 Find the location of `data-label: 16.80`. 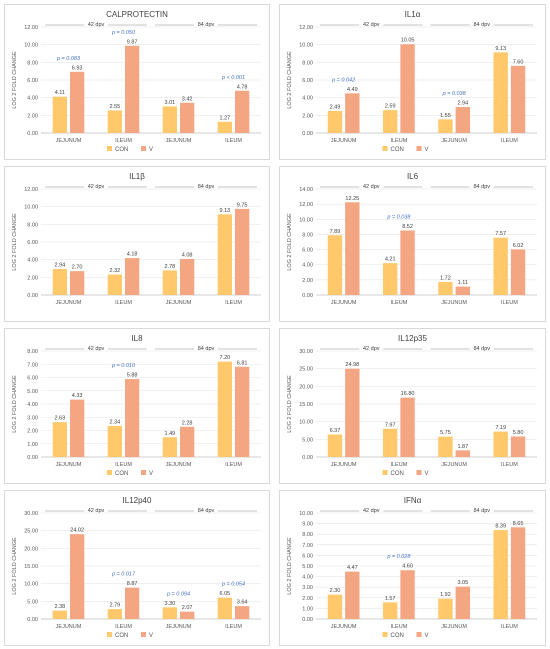

data-label: 16.80 is located at coordinates (408, 394).